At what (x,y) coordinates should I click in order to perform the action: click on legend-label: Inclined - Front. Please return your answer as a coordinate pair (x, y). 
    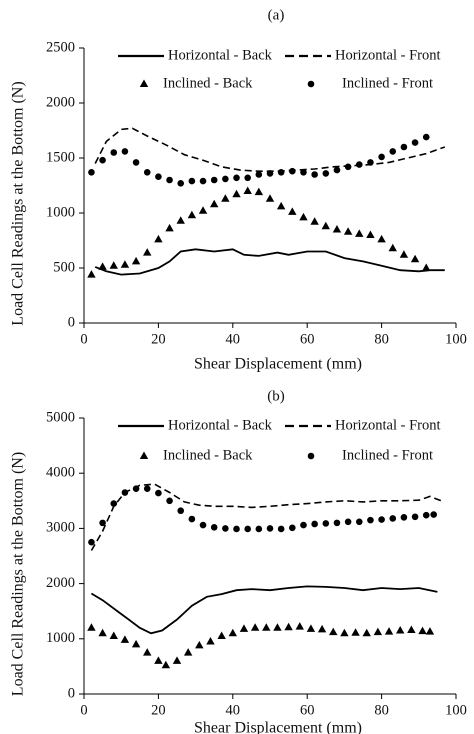
    Looking at the image, I should click on (387, 83).